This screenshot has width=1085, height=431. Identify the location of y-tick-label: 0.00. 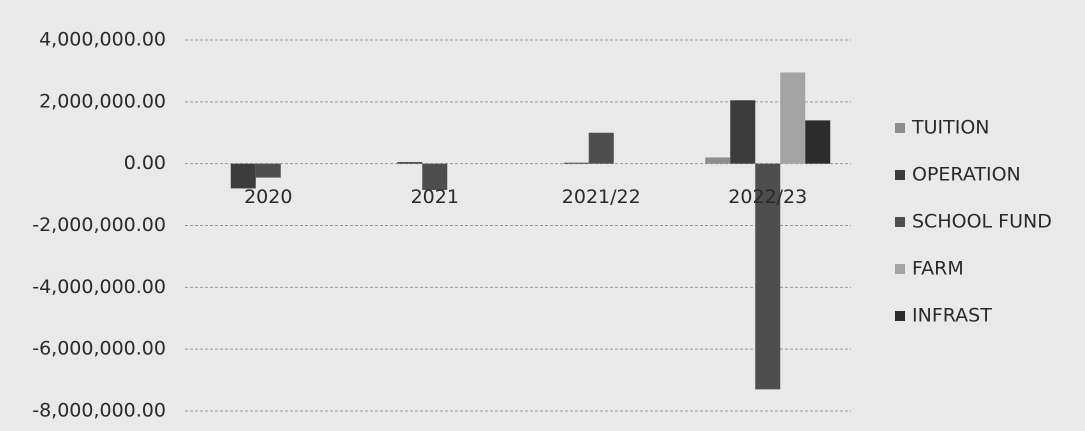
(145, 163).